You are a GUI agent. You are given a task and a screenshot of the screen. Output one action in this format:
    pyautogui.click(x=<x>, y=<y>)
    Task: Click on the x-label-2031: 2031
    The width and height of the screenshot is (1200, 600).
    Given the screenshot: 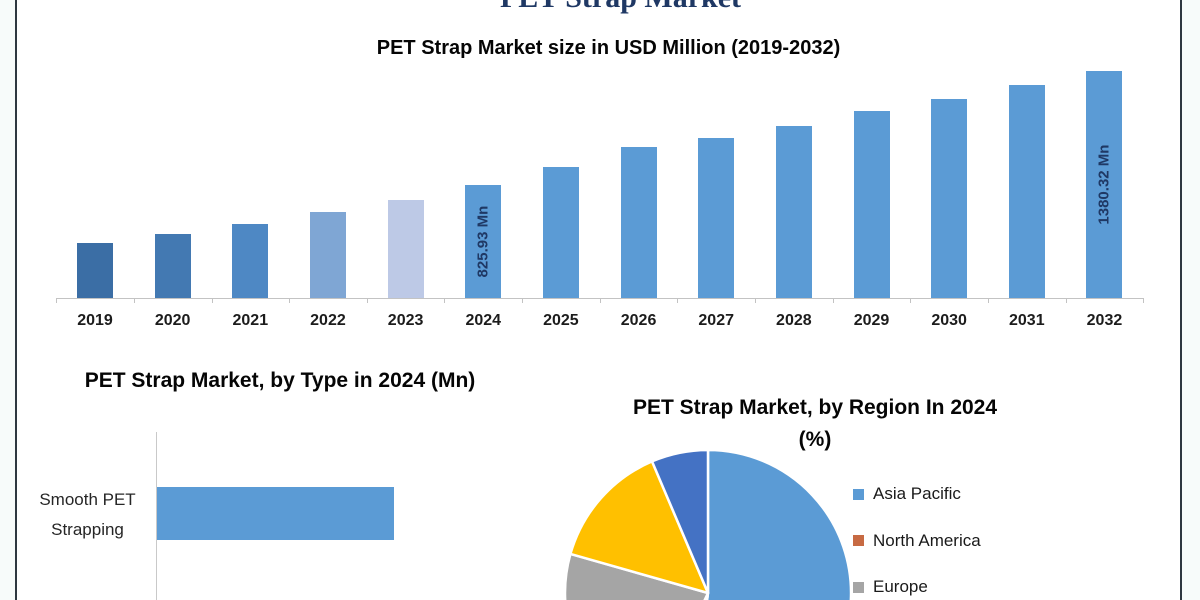 What is the action you would take?
    pyautogui.click(x=1027, y=320)
    